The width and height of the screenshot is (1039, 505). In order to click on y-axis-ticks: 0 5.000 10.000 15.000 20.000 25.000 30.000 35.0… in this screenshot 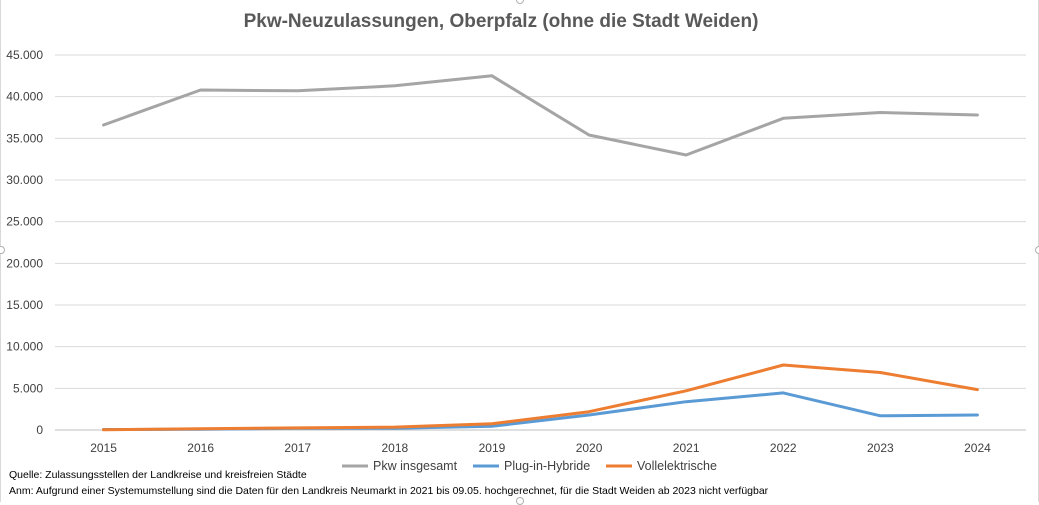, I will do `click(24, 242)`.